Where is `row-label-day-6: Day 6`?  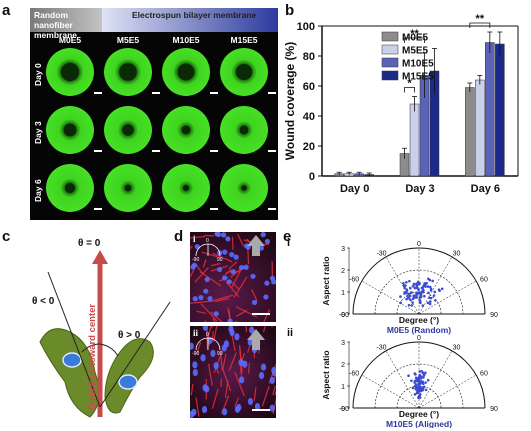 row-label-day-6: Day 6 is located at coordinates (38, 190).